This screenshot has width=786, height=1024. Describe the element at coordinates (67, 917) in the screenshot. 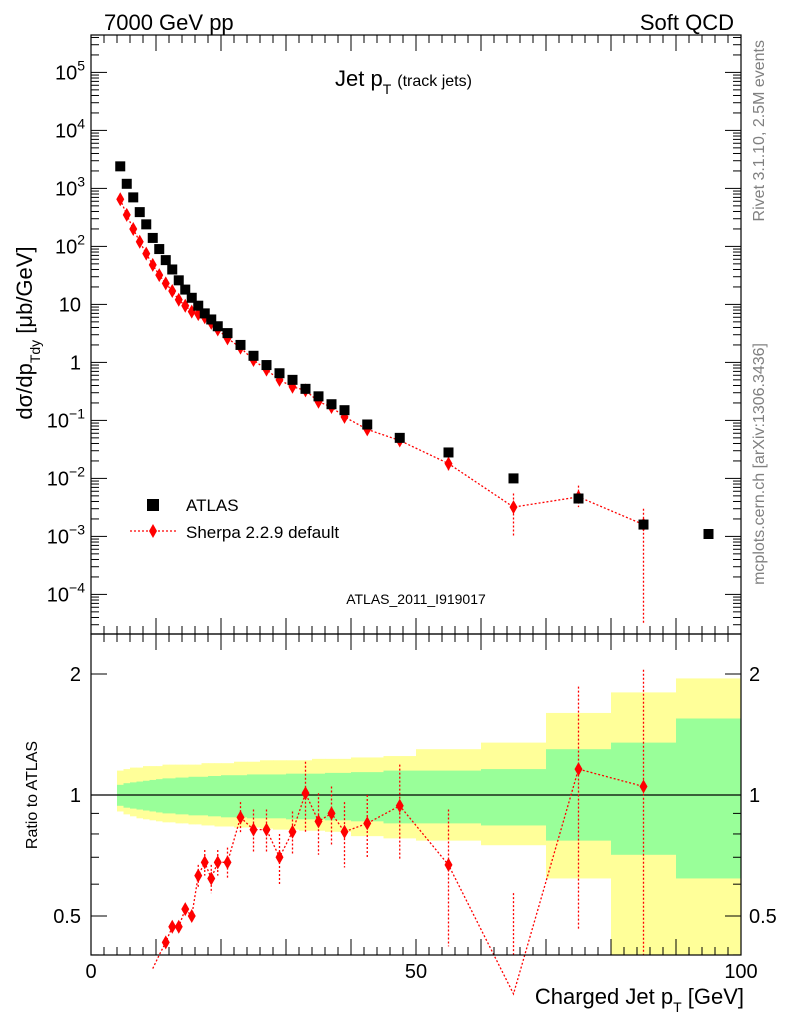

I see `ratio-y-tick-label-left: 0.5` at that location.